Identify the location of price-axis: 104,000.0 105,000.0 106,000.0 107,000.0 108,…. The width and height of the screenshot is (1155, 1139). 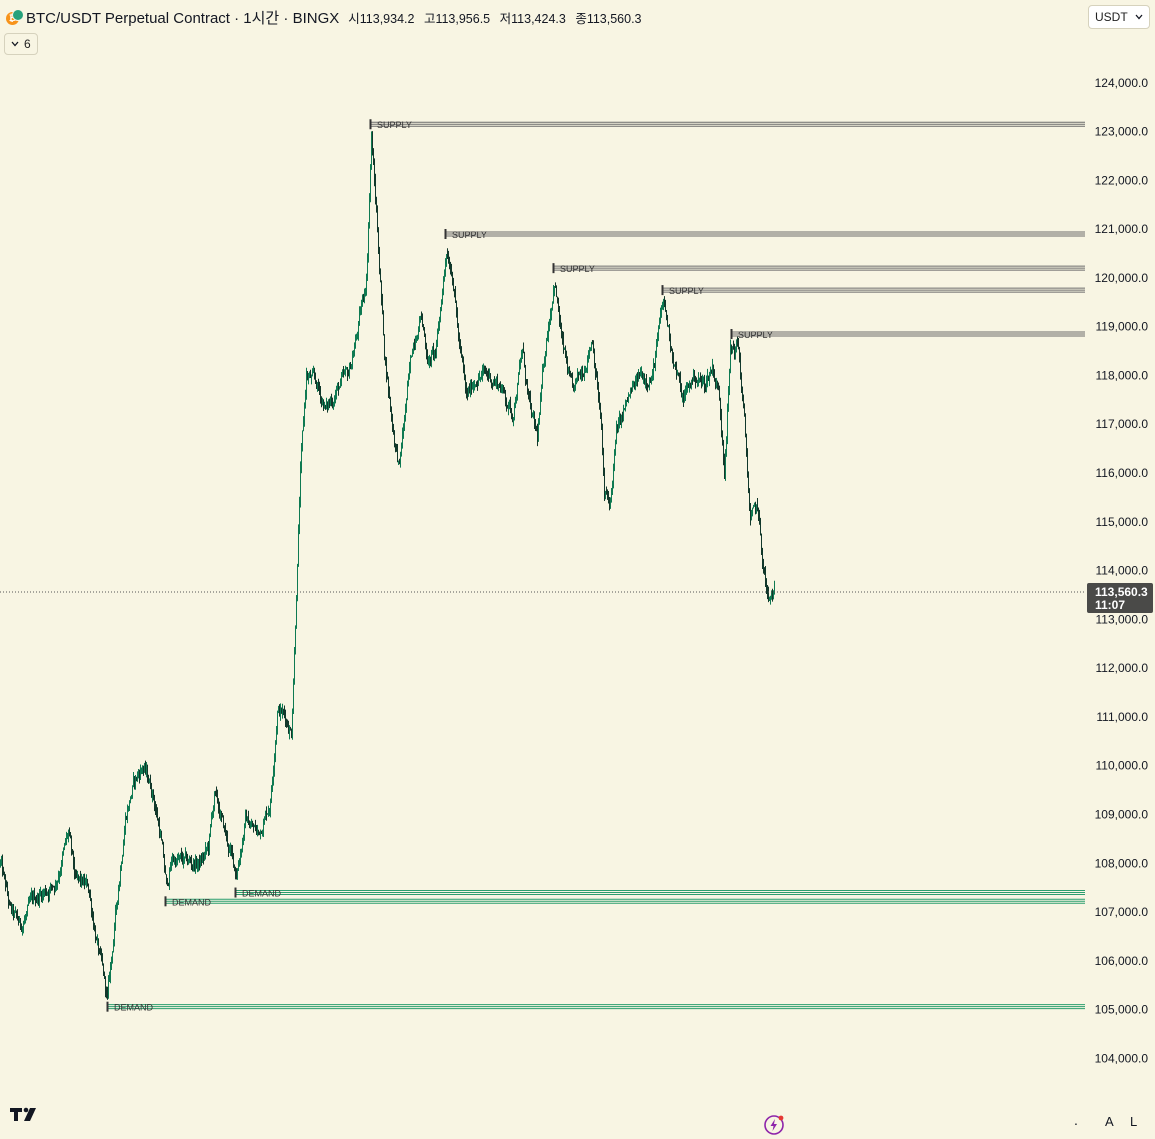
(1120, 571).